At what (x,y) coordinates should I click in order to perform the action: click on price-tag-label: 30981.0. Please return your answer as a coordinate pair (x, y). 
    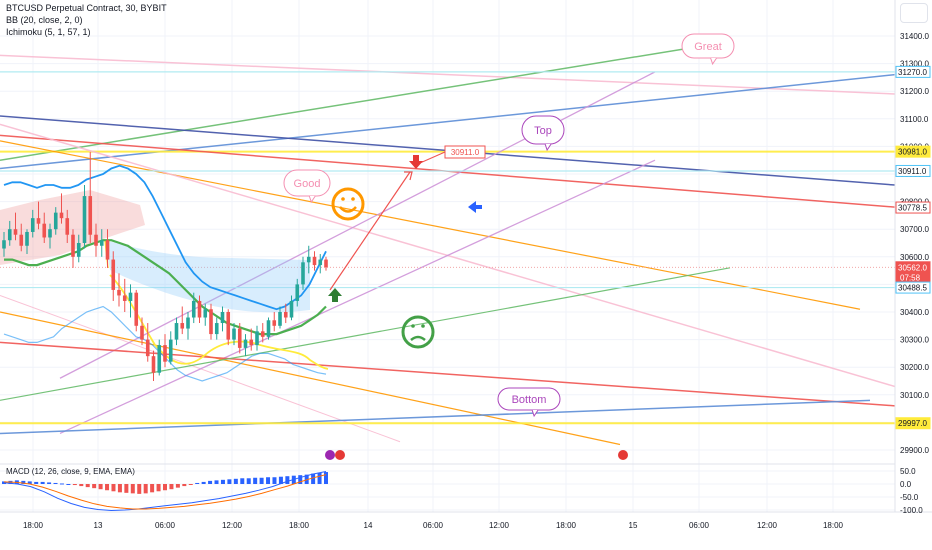
    Looking at the image, I should click on (912, 152).